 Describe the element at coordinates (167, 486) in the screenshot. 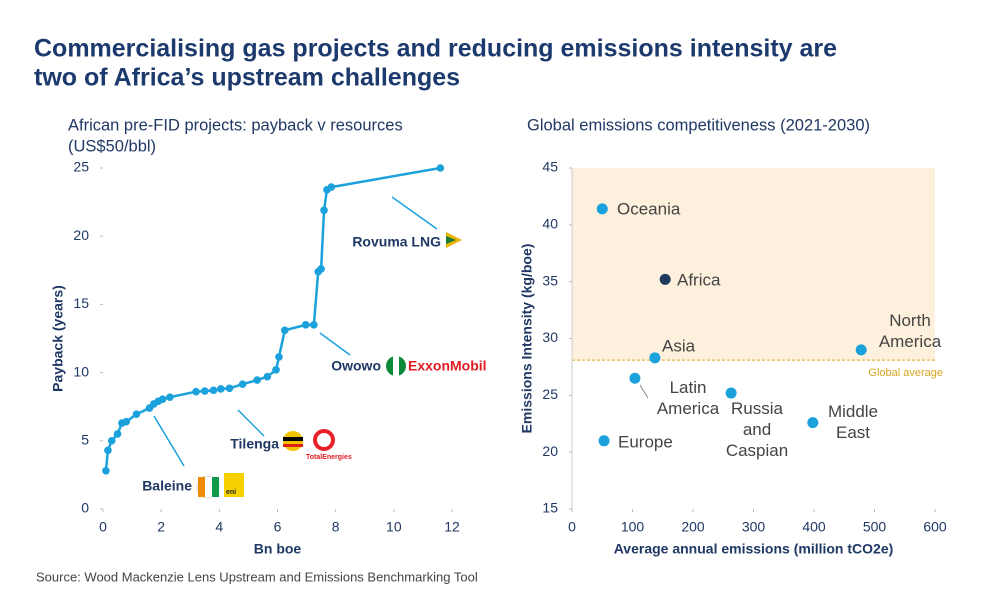

I see `annotation: Baleine` at that location.